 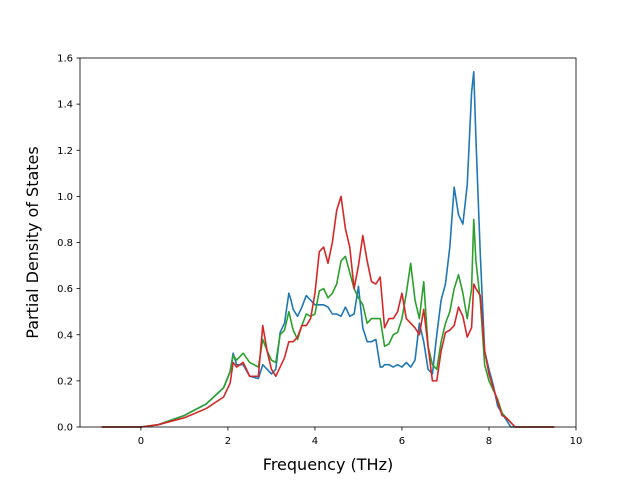 What do you see at coordinates (489, 441) in the screenshot?
I see `x-tick-label: 8` at bounding box center [489, 441].